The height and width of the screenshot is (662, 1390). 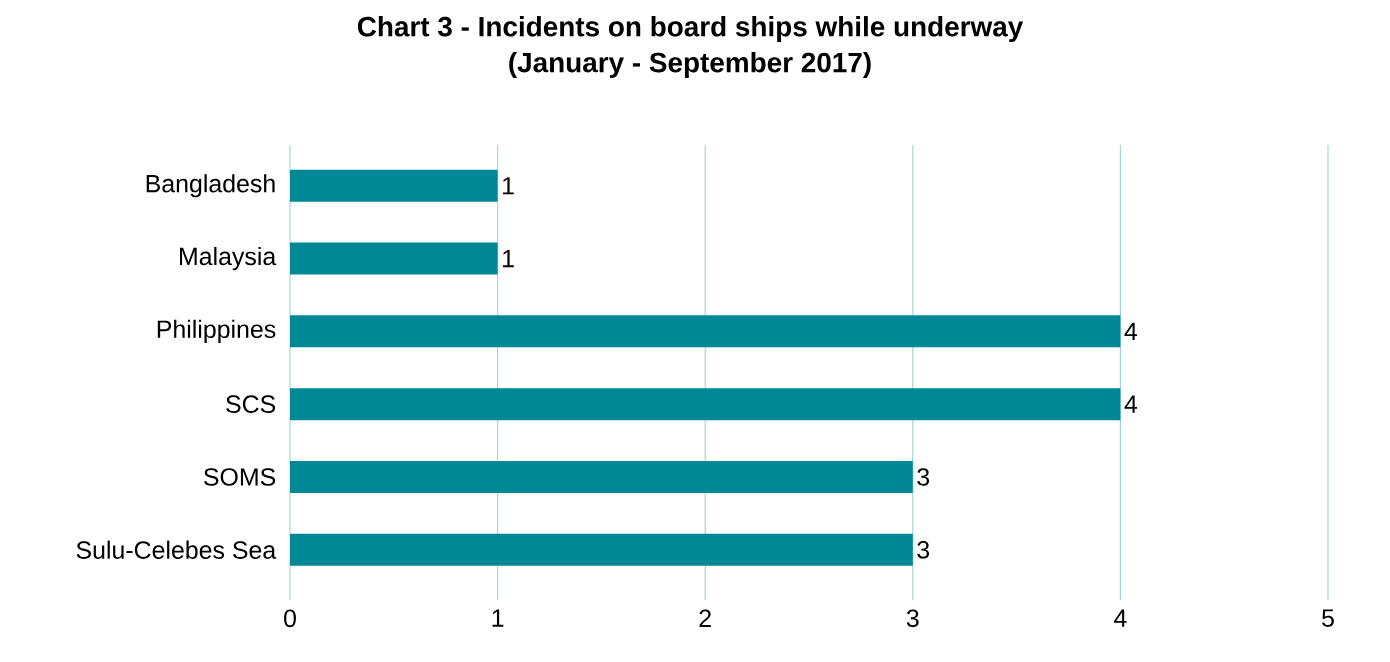 I want to click on x-tick-label: 4, so click(x=1120, y=618).